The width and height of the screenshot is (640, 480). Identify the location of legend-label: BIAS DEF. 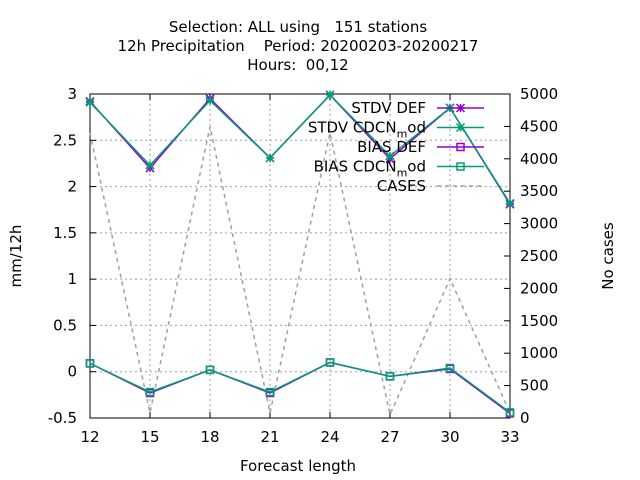
(391, 147).